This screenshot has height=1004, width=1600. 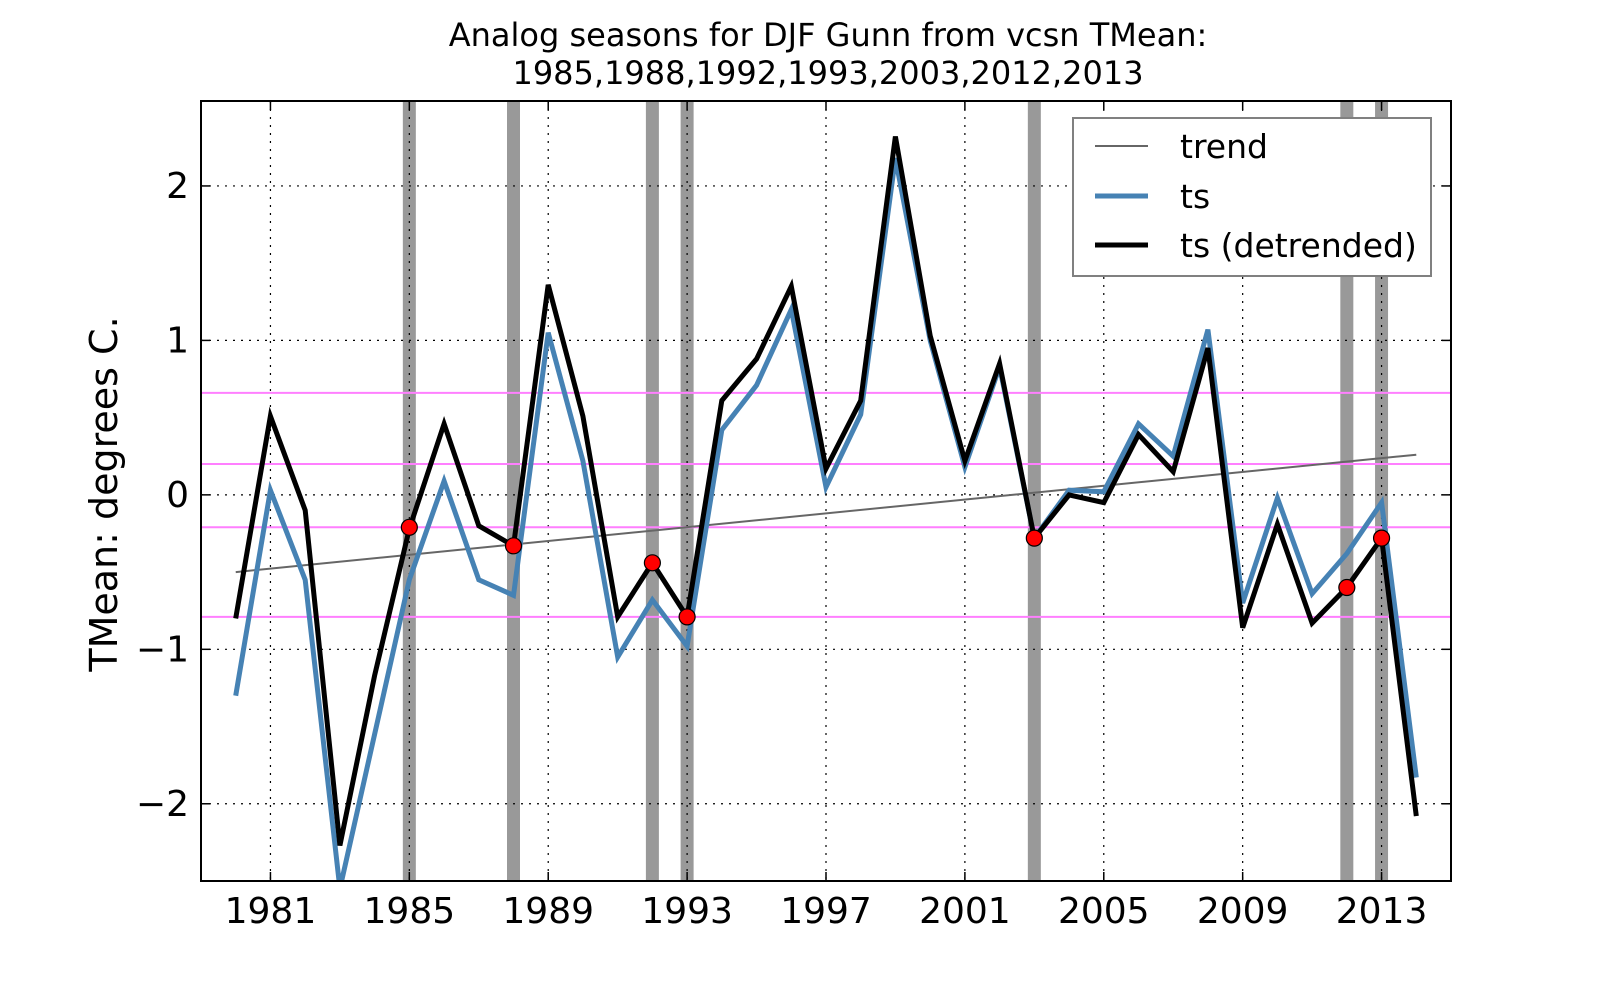 What do you see at coordinates (965, 911) in the screenshot?
I see `x-tick-label: 2001` at bounding box center [965, 911].